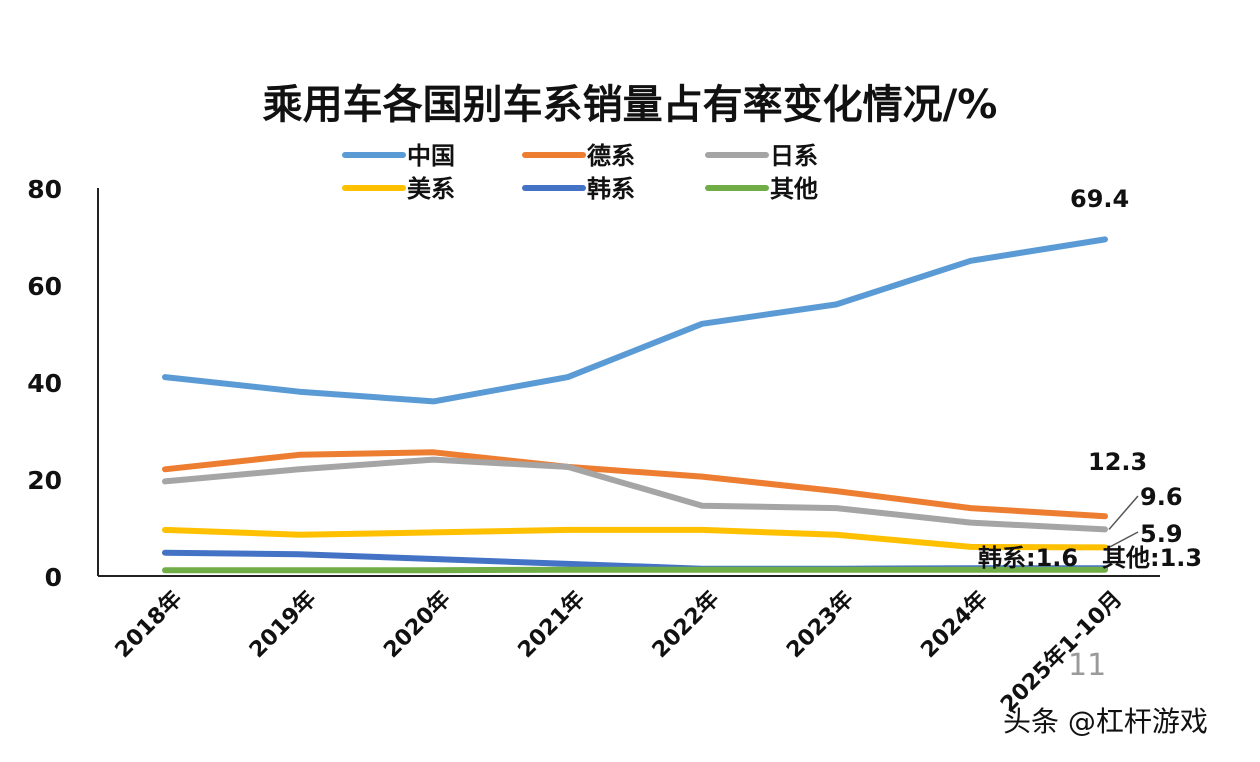 This screenshot has height=762, width=1260. Describe the element at coordinates (794, 189) in the screenshot. I see `legend-label-6: 其他` at that location.